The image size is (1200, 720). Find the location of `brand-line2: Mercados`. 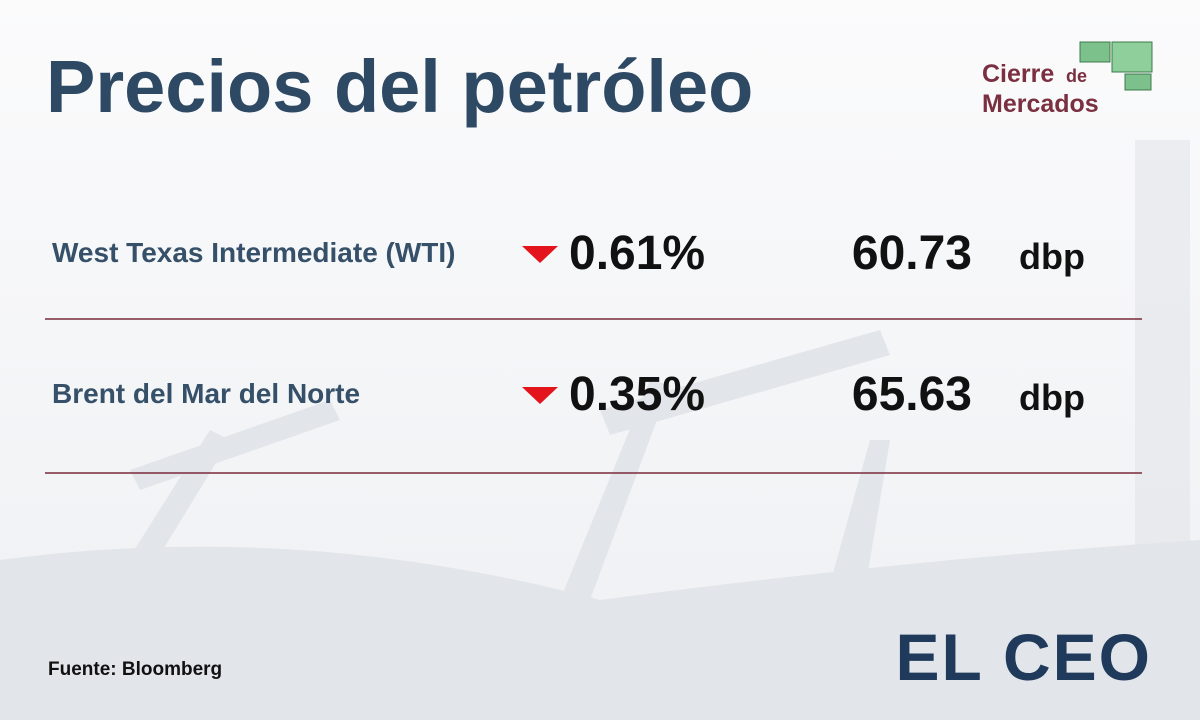

brand-line2: Mercados is located at coordinates (1040, 104).